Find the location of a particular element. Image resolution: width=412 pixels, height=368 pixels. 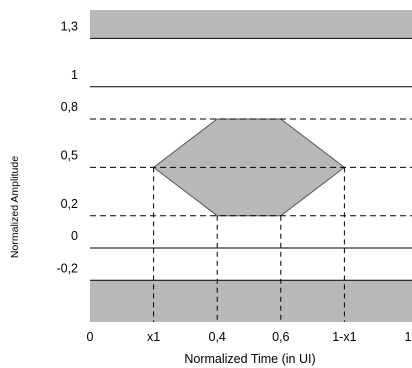

x-axis-title: Normalized Time (in UI) is located at coordinates (249, 359).